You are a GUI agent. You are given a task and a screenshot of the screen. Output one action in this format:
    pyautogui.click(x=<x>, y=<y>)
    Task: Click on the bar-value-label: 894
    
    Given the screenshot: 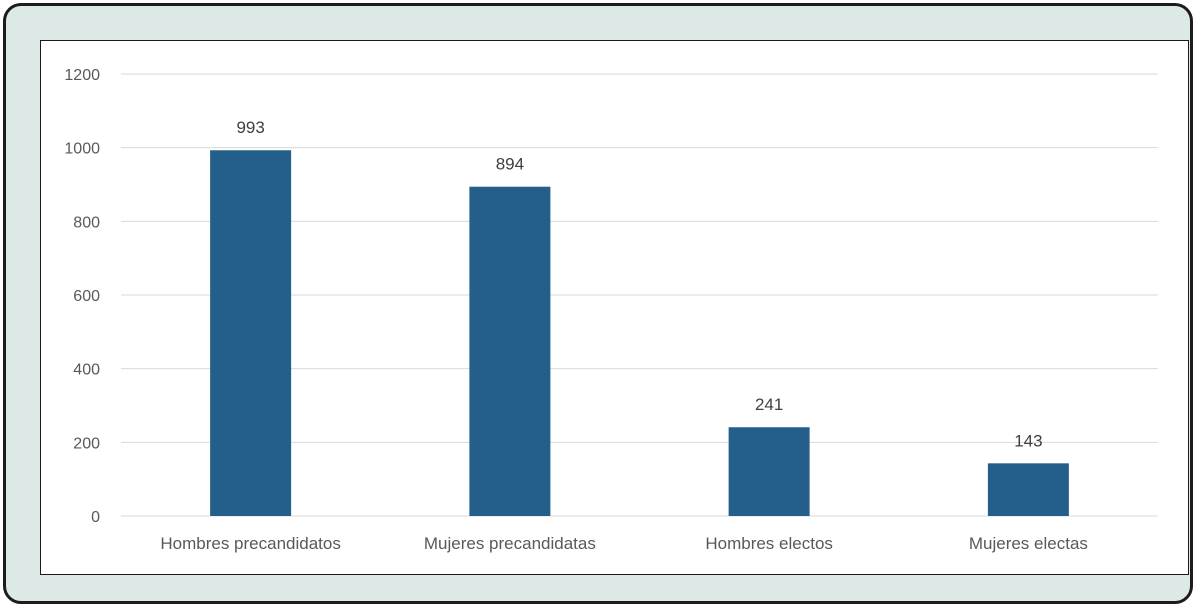 What is the action you would take?
    pyautogui.click(x=510, y=164)
    